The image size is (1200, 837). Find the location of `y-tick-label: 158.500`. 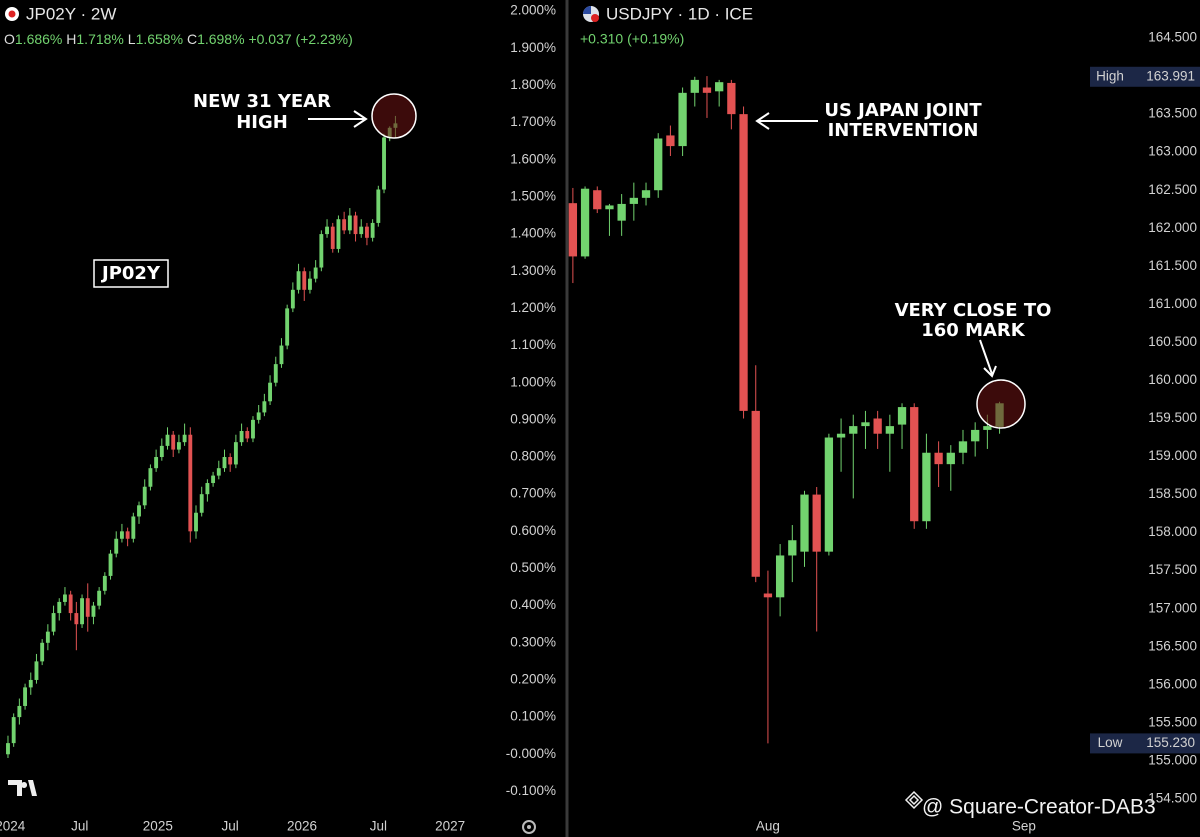

y-tick-label: 158.500 is located at coordinates (1172, 493).